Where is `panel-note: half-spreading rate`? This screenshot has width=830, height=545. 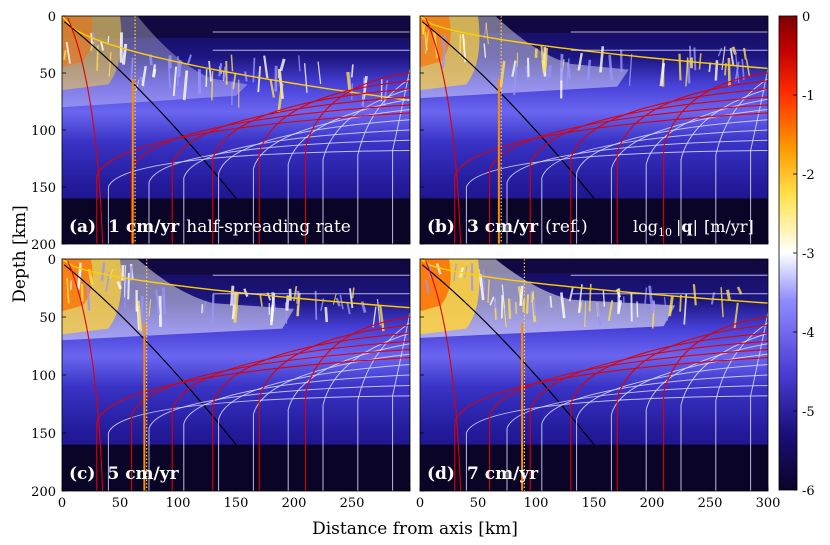
panel-note: half-spreading rate is located at coordinates (268, 227).